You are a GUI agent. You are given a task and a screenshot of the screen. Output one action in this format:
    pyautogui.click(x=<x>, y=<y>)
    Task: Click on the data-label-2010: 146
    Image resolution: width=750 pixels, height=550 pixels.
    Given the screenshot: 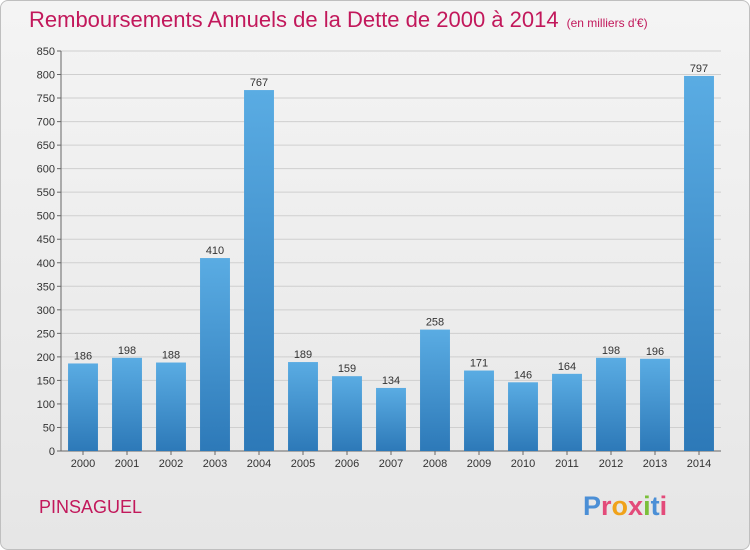 What is the action you would take?
    pyautogui.click(x=523, y=375)
    